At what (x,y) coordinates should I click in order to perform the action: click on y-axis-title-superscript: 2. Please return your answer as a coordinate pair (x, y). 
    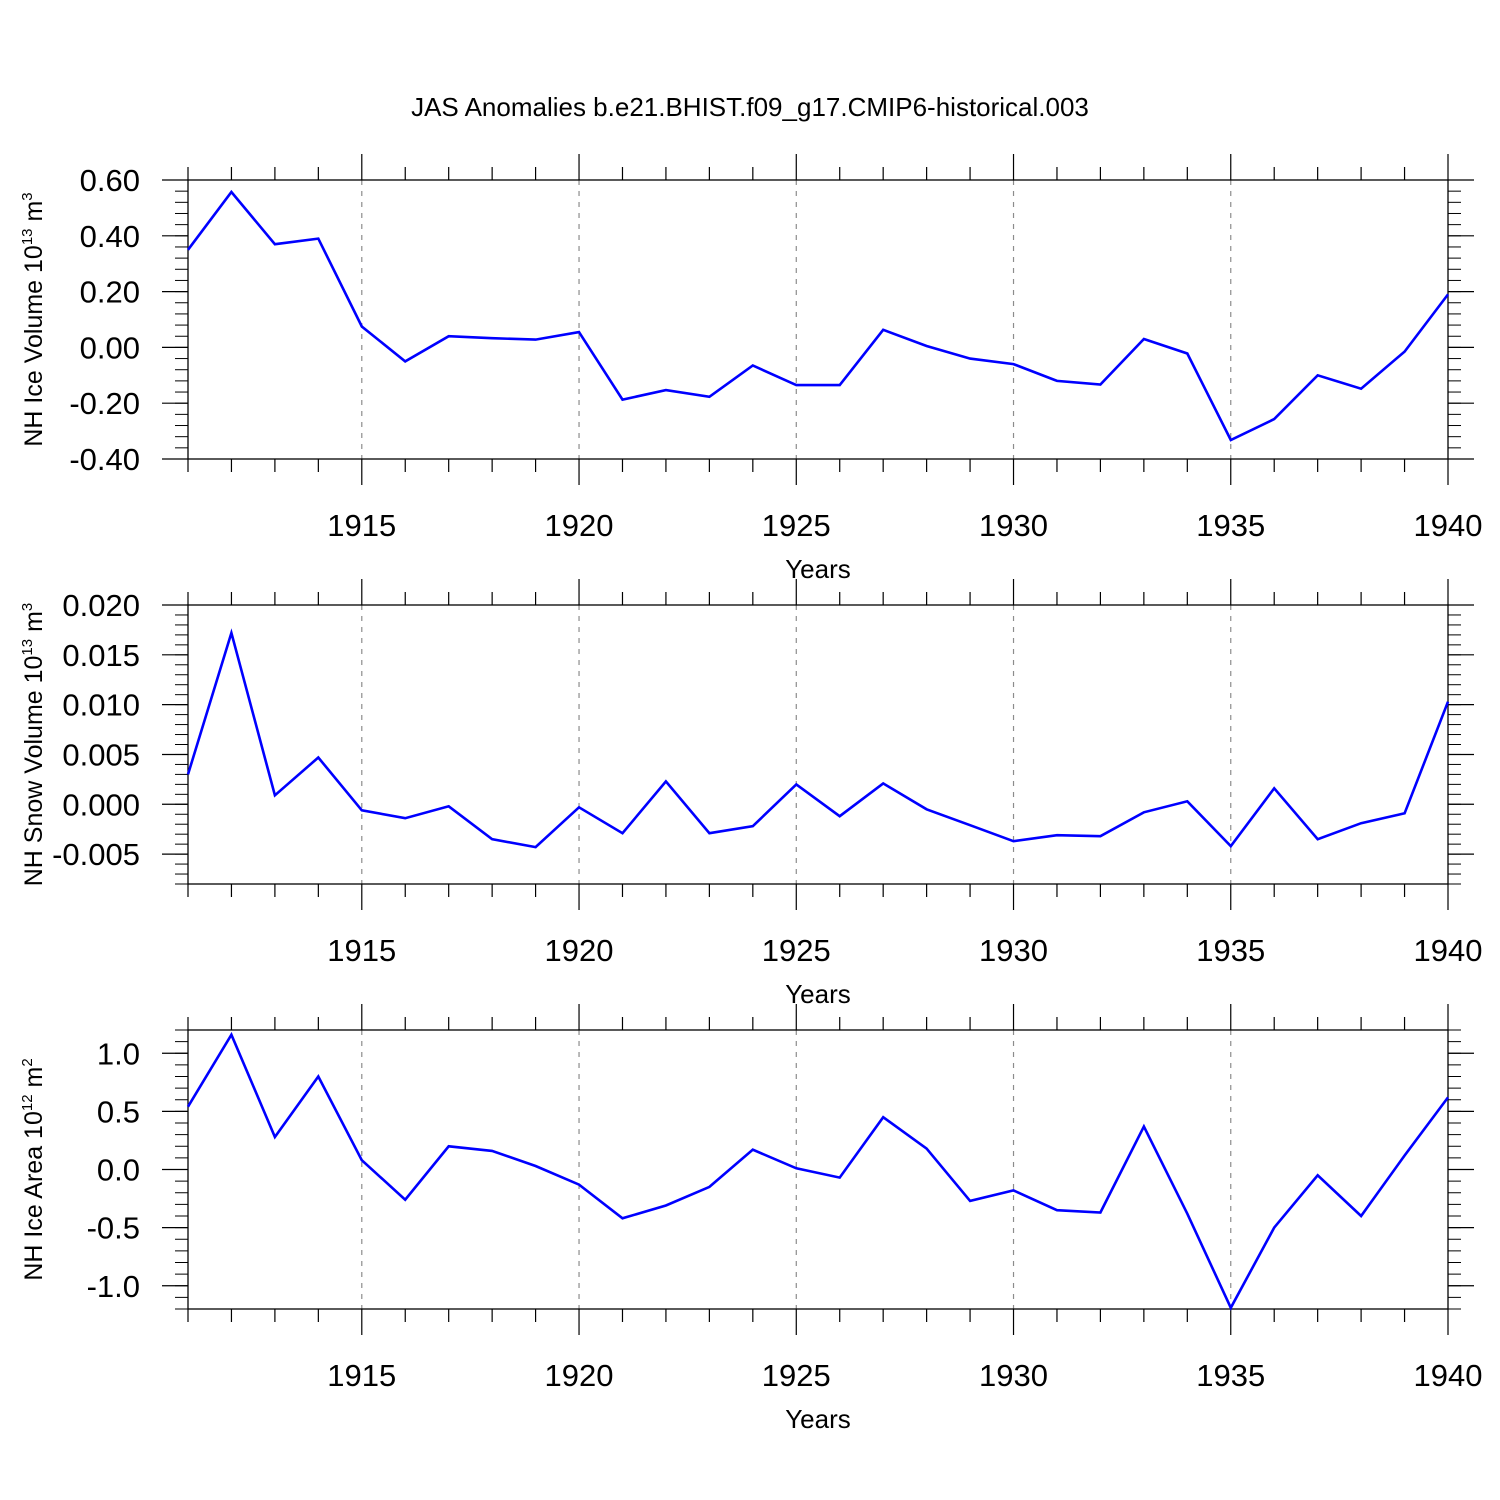
    Looking at the image, I should click on (27, 1062).